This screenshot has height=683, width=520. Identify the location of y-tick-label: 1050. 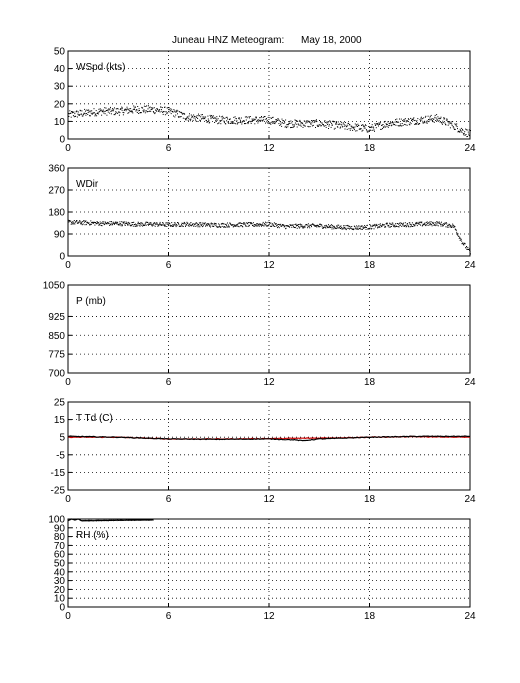
(54, 286).